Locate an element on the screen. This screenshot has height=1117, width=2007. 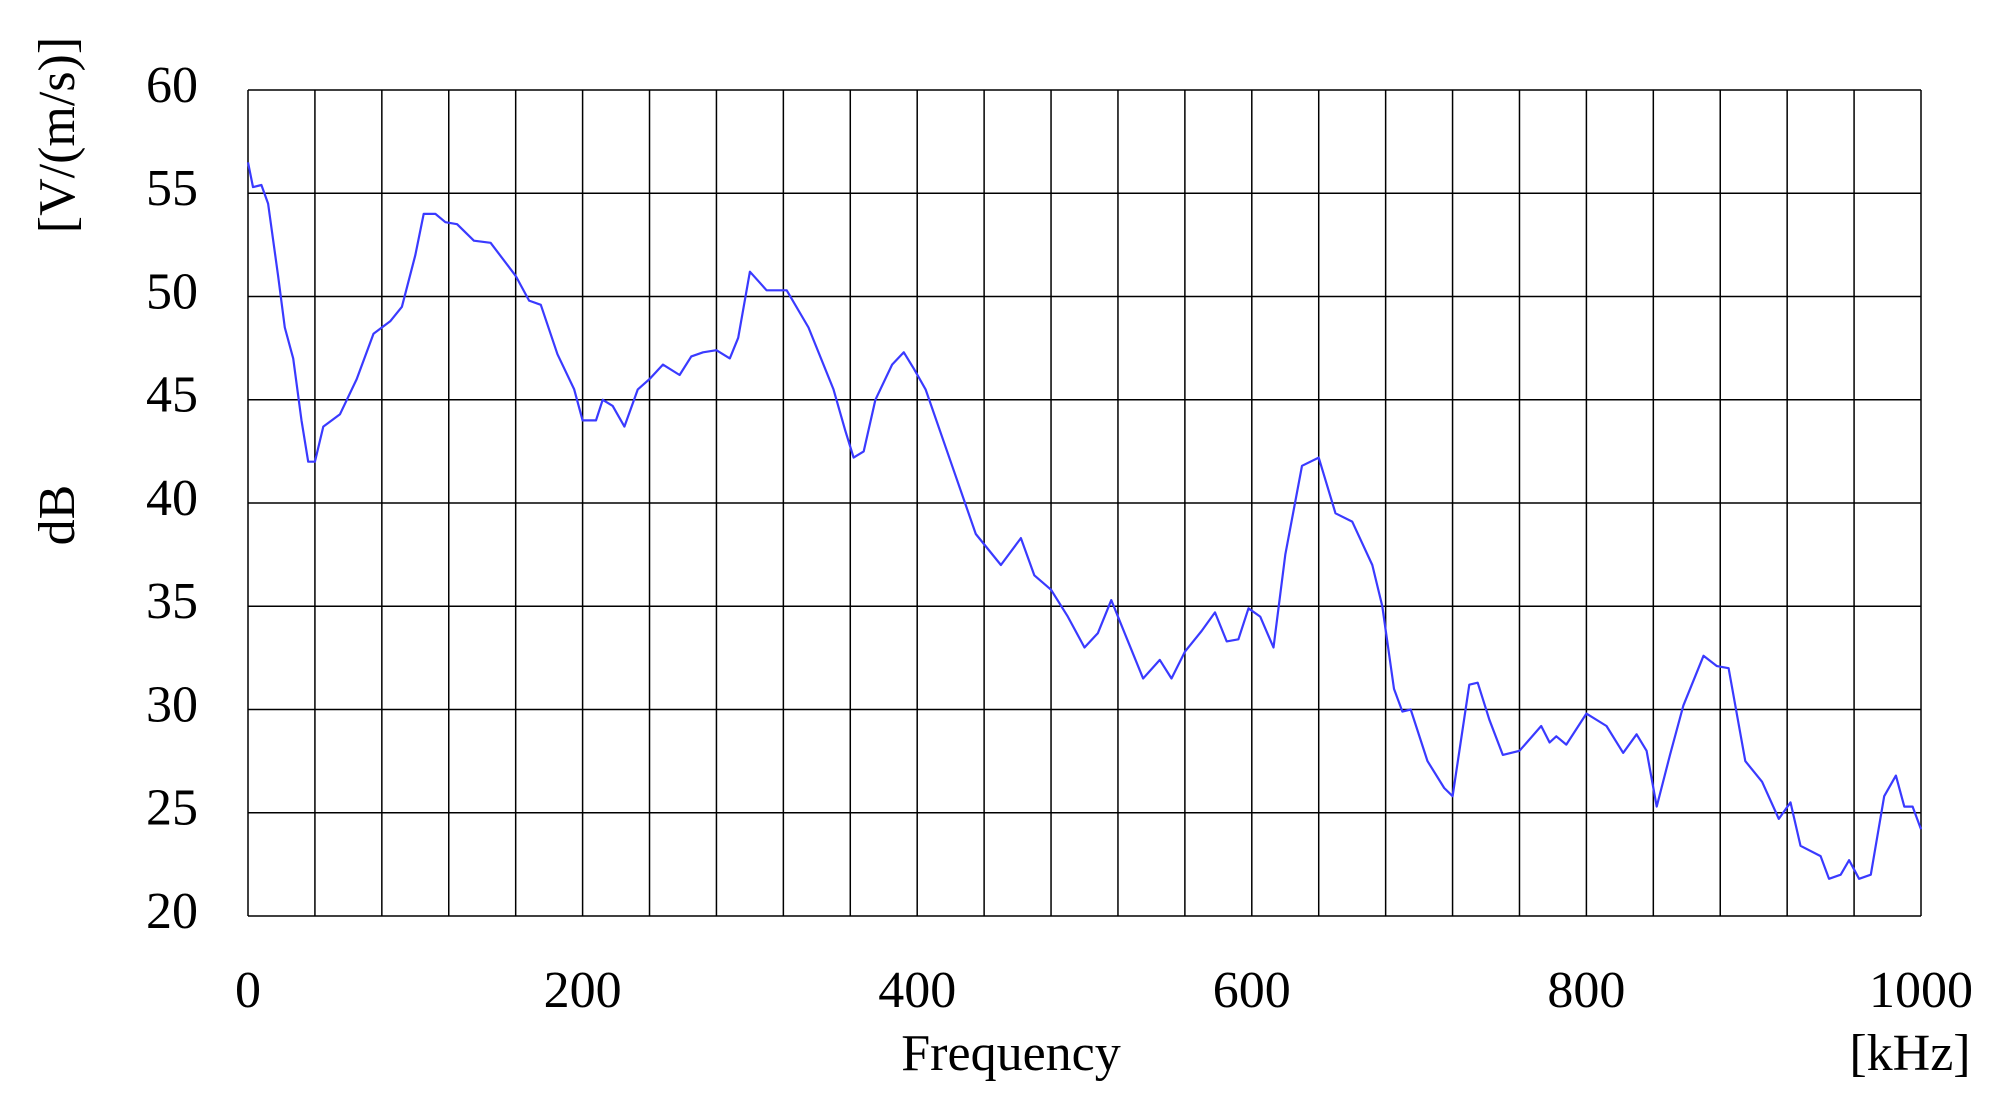
y-tick-label: 55 is located at coordinates (172, 188).